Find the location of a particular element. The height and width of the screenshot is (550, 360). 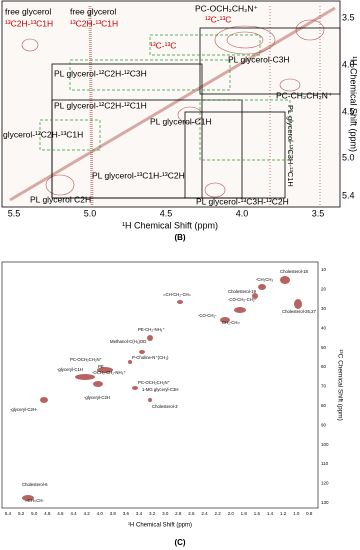

peak-annotation: -CO-CH₂- is located at coordinates (207, 315).